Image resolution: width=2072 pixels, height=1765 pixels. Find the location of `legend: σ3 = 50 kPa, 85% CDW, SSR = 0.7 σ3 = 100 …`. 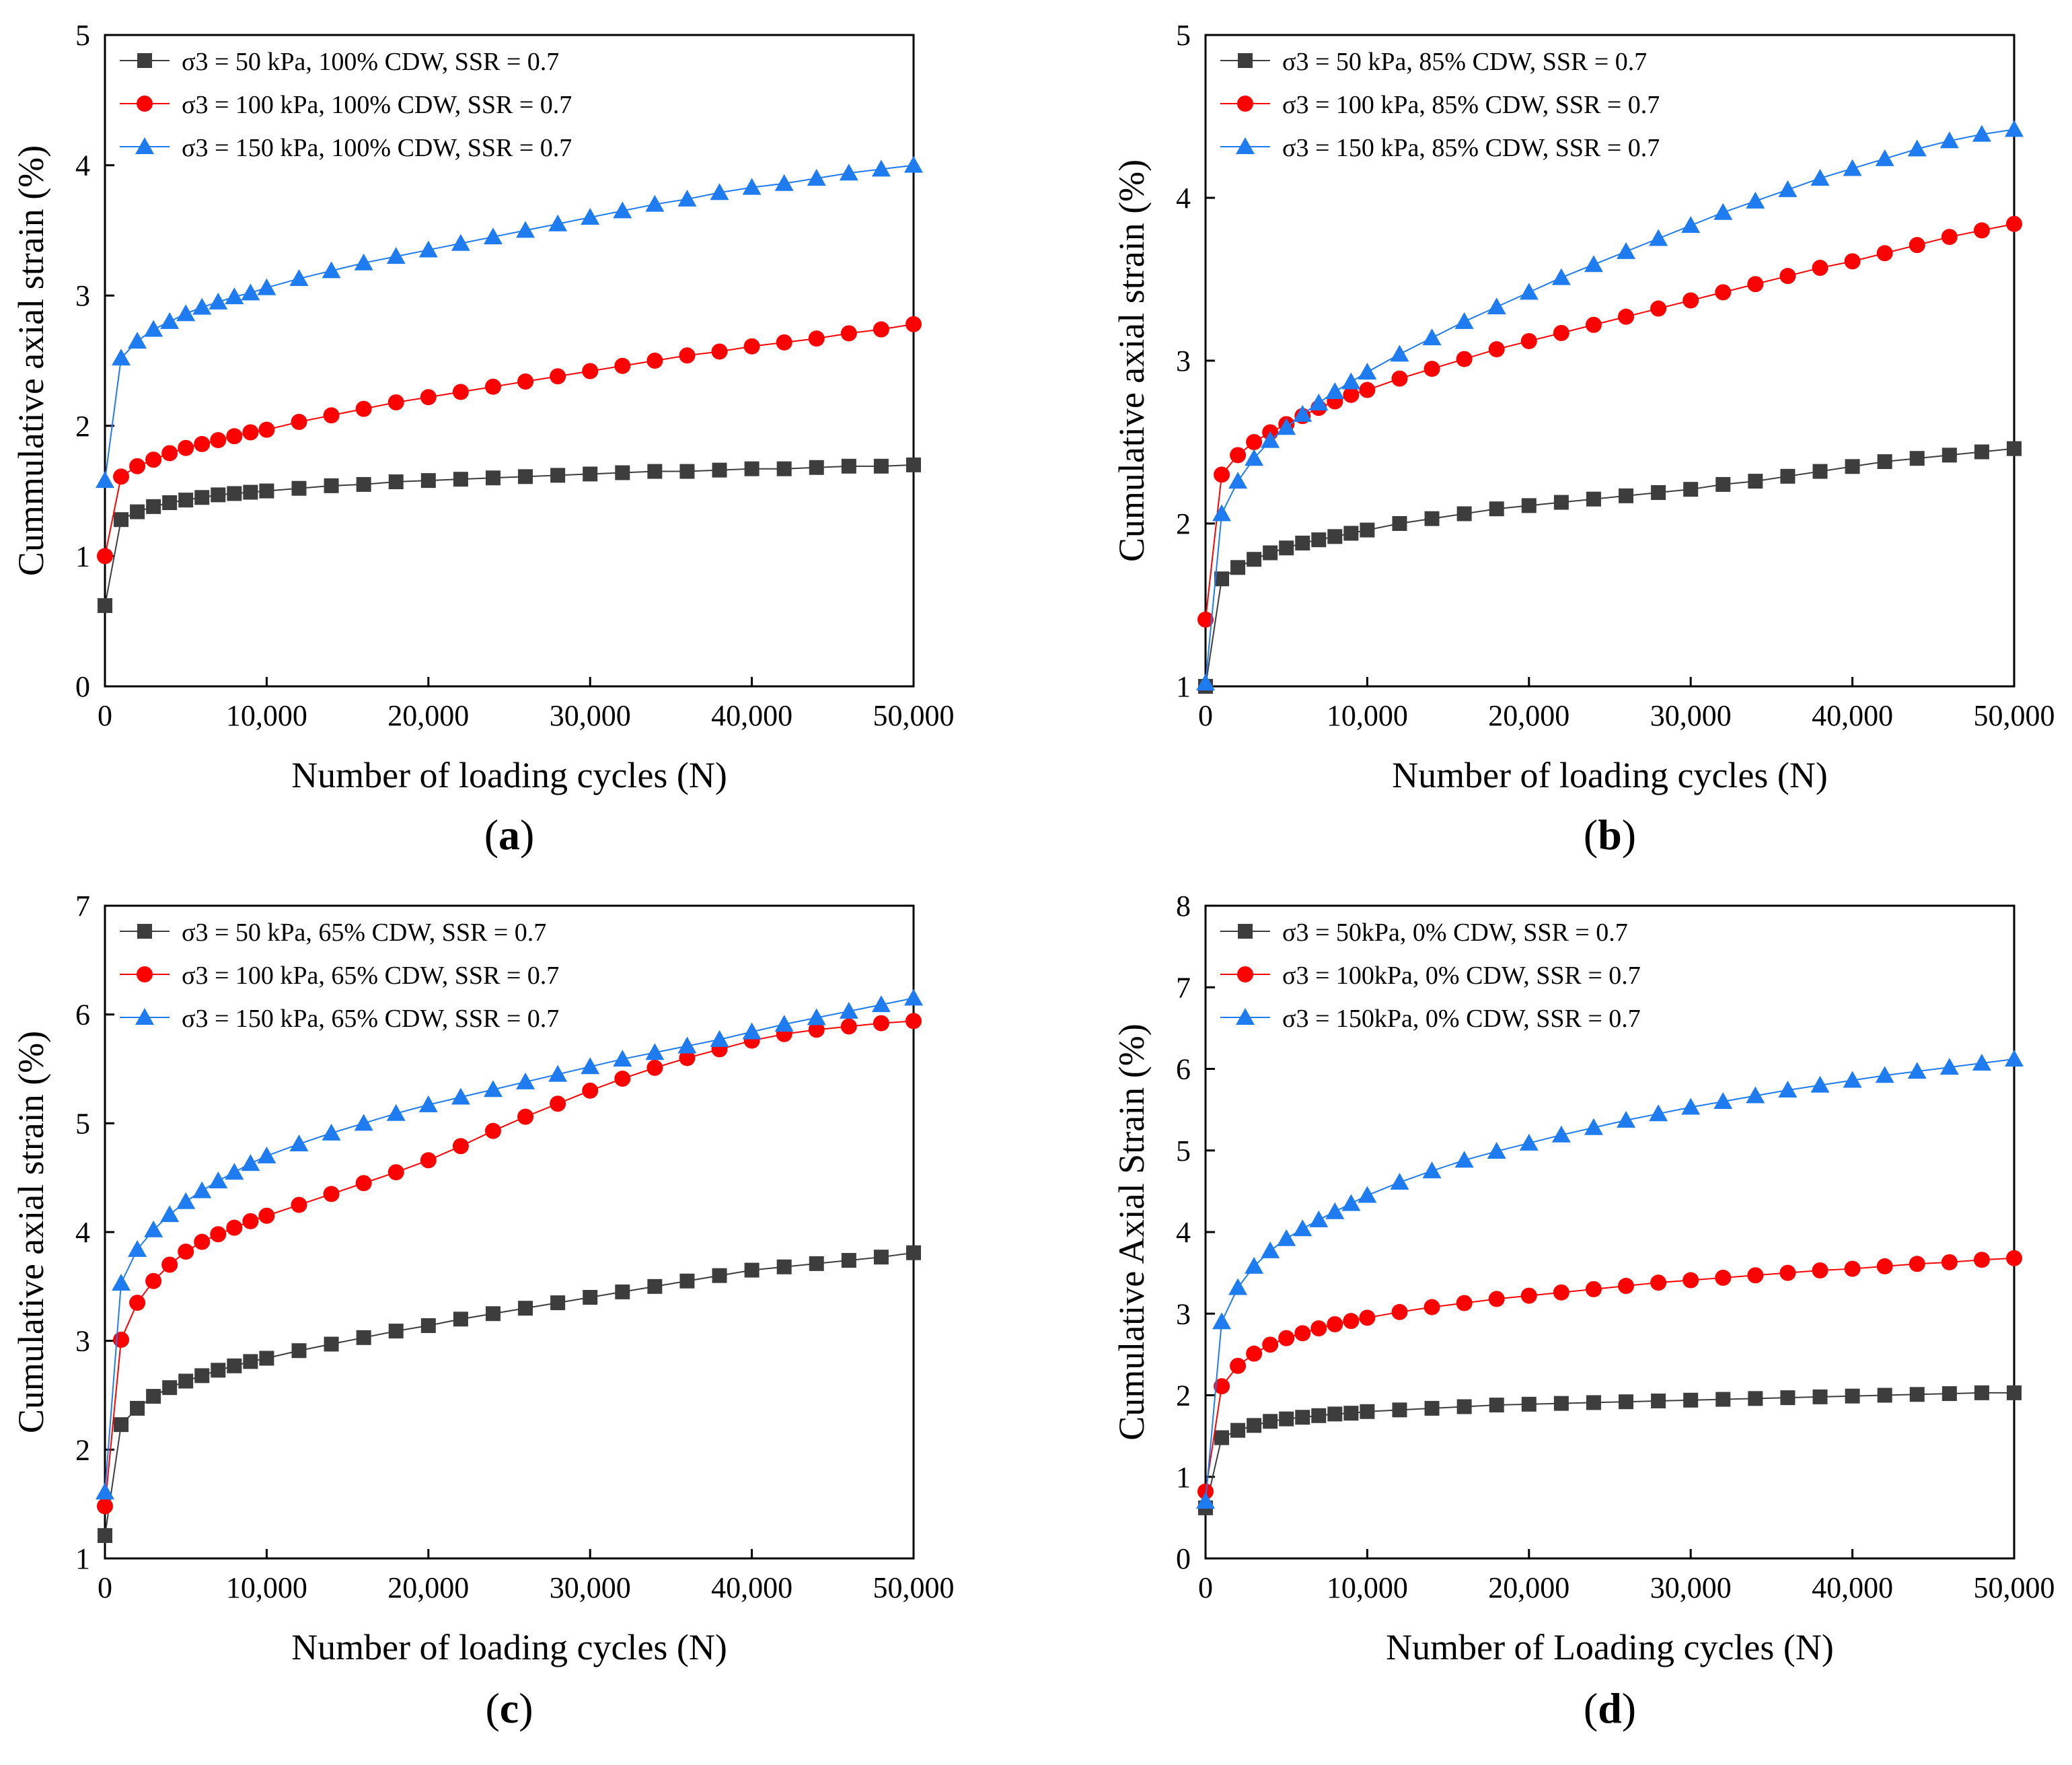

legend: σ3 = 50 kPa, 85% CDW, SSR = 0.7 σ3 = 100 … is located at coordinates (1440, 105).